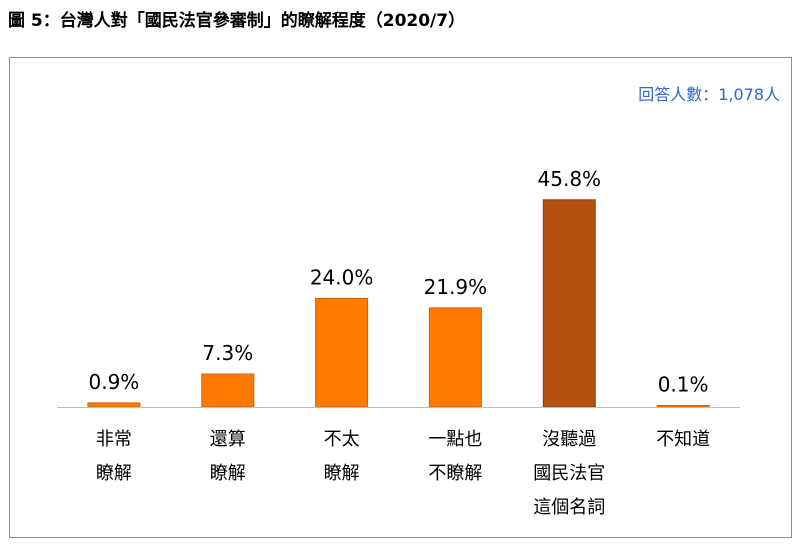 Image resolution: width=800 pixels, height=545 pixels. Describe the element at coordinates (237, 21) in the screenshot. I see `figure-title: 圖 5：台灣人對「國民法官參審制」的瞭解程度（2020/7）` at that location.